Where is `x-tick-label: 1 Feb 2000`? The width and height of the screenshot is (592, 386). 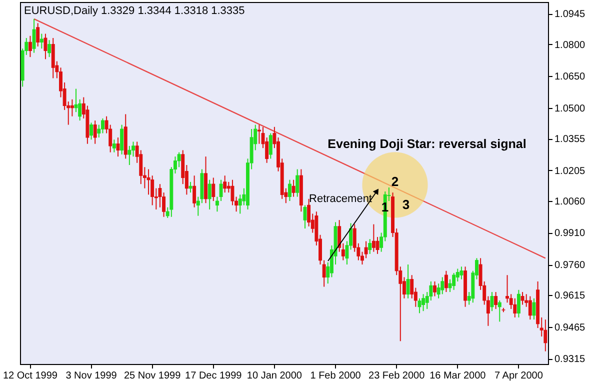
x-tick-label: 1 Feb 2000 is located at coordinates (336, 376).